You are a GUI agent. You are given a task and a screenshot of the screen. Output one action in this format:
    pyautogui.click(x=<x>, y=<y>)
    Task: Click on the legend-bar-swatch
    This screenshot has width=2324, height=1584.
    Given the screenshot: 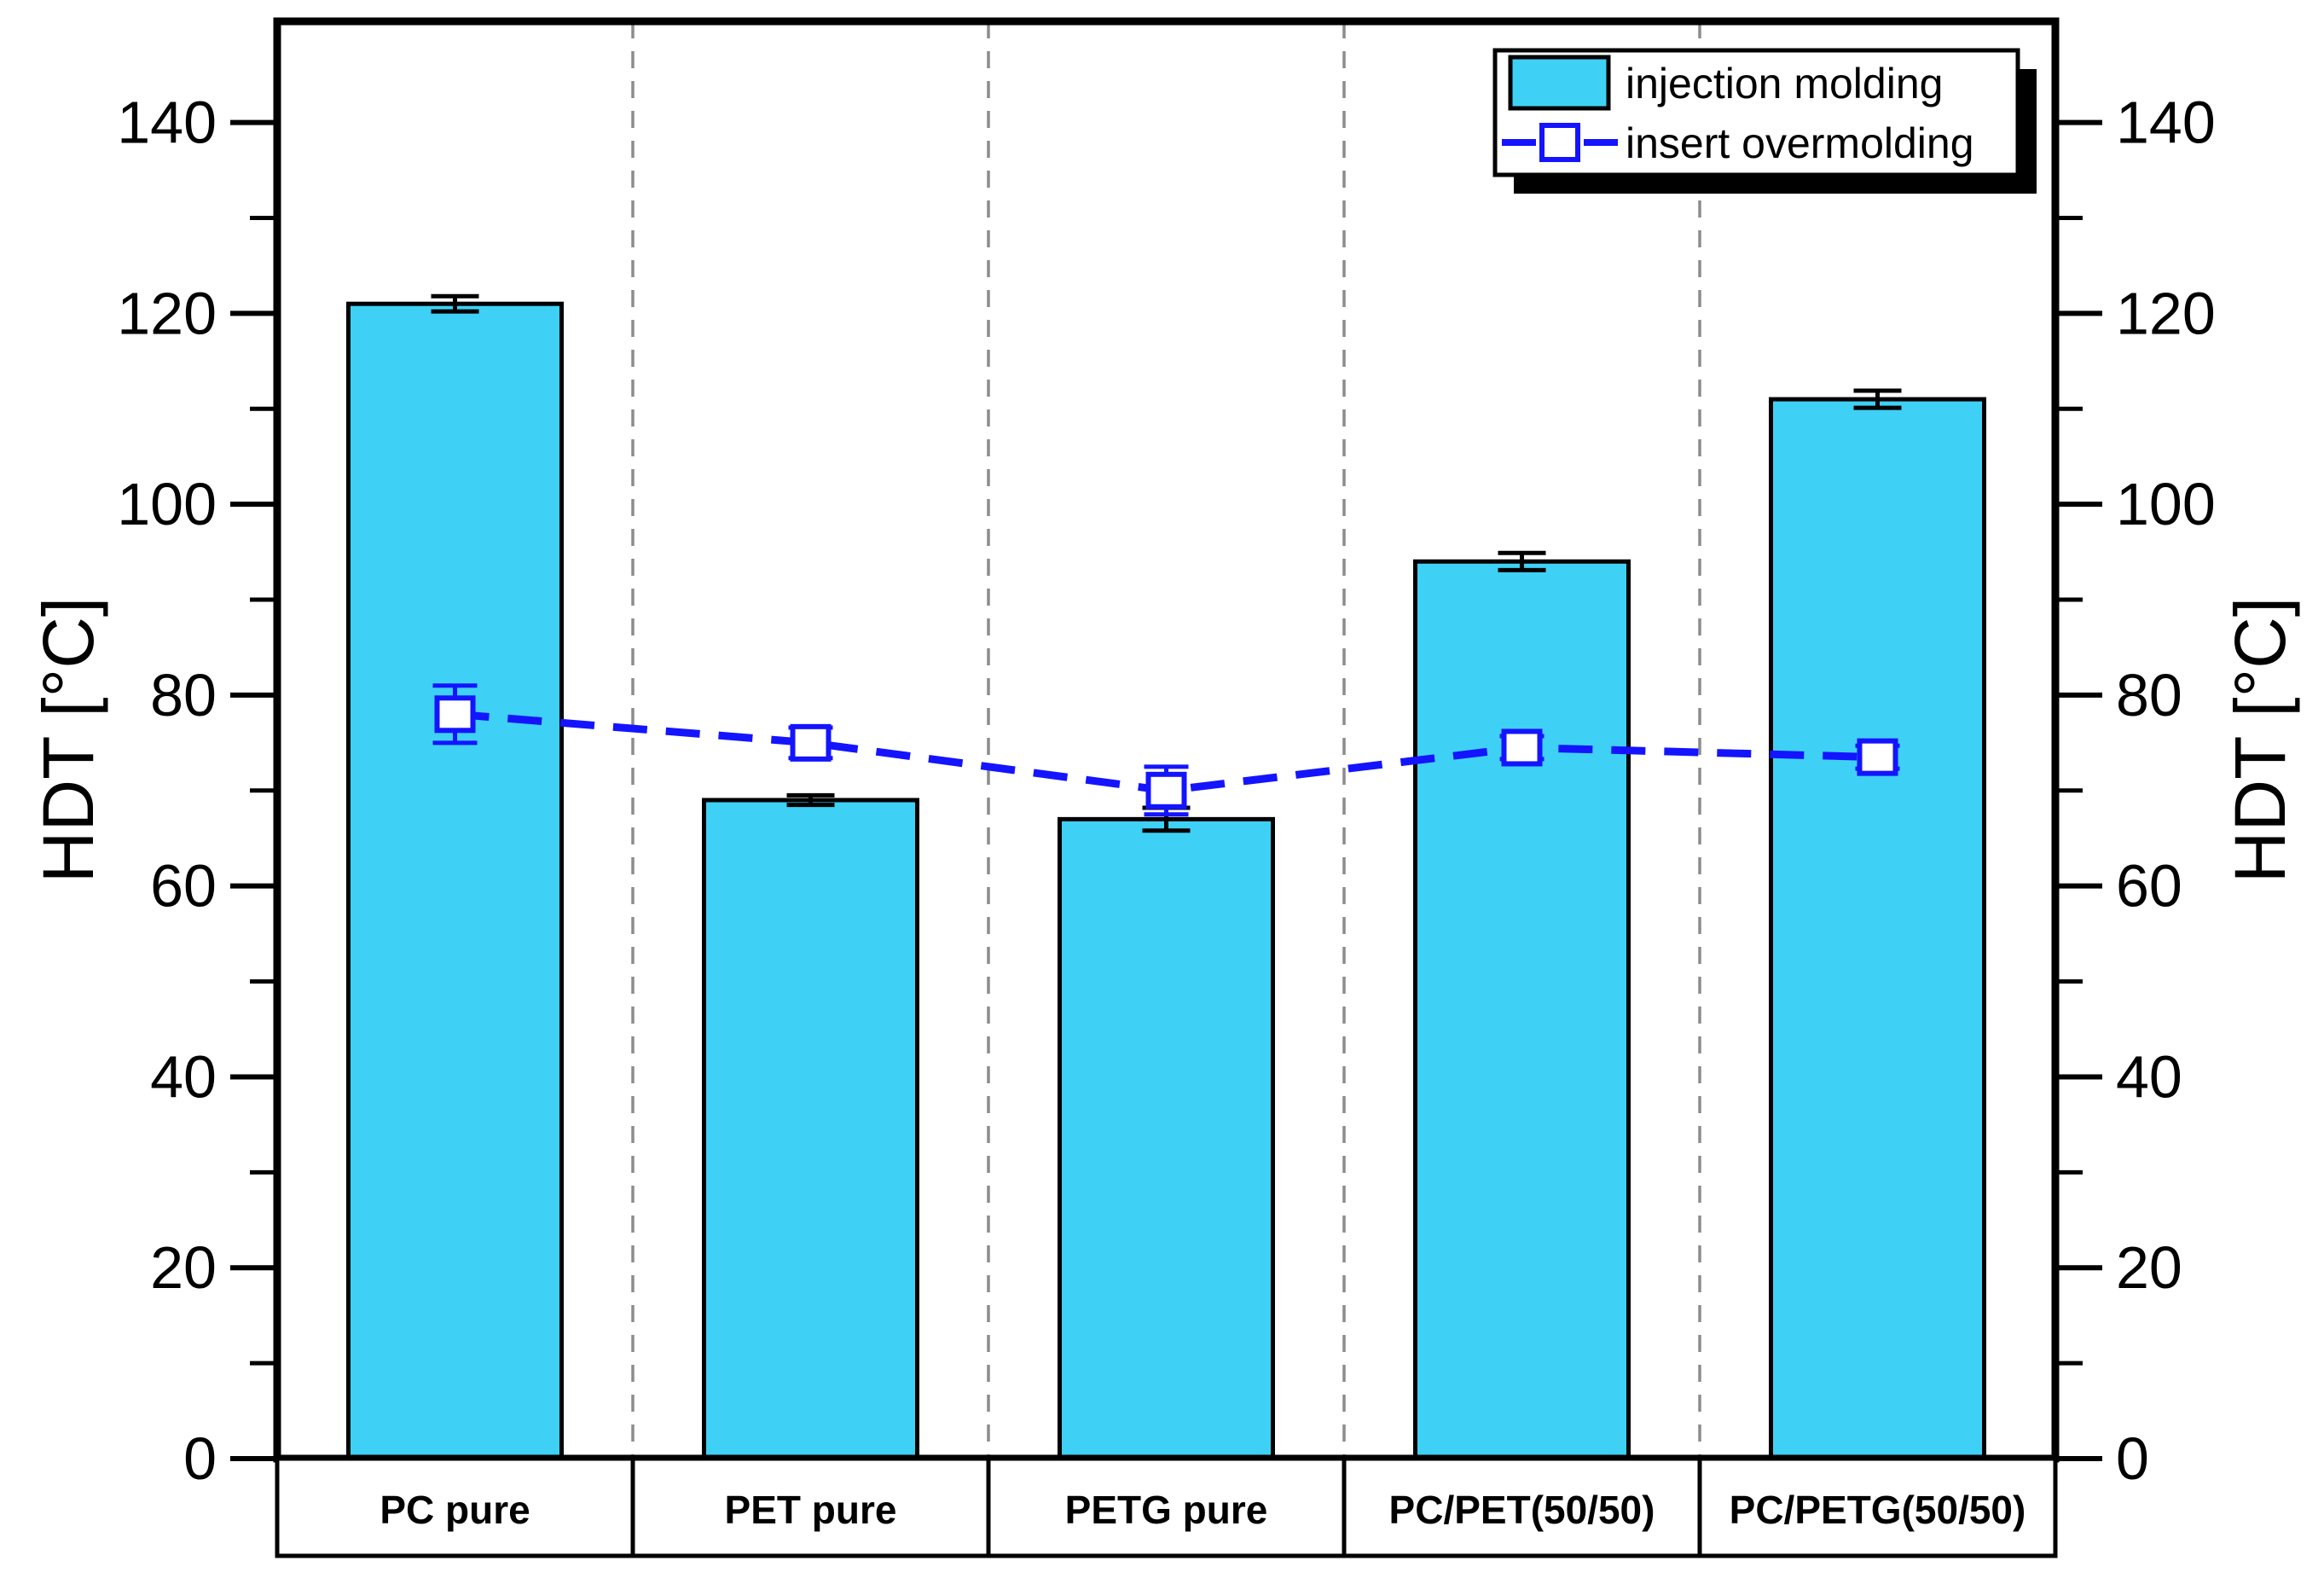 What is the action you would take?
    pyautogui.click(x=1559, y=83)
    